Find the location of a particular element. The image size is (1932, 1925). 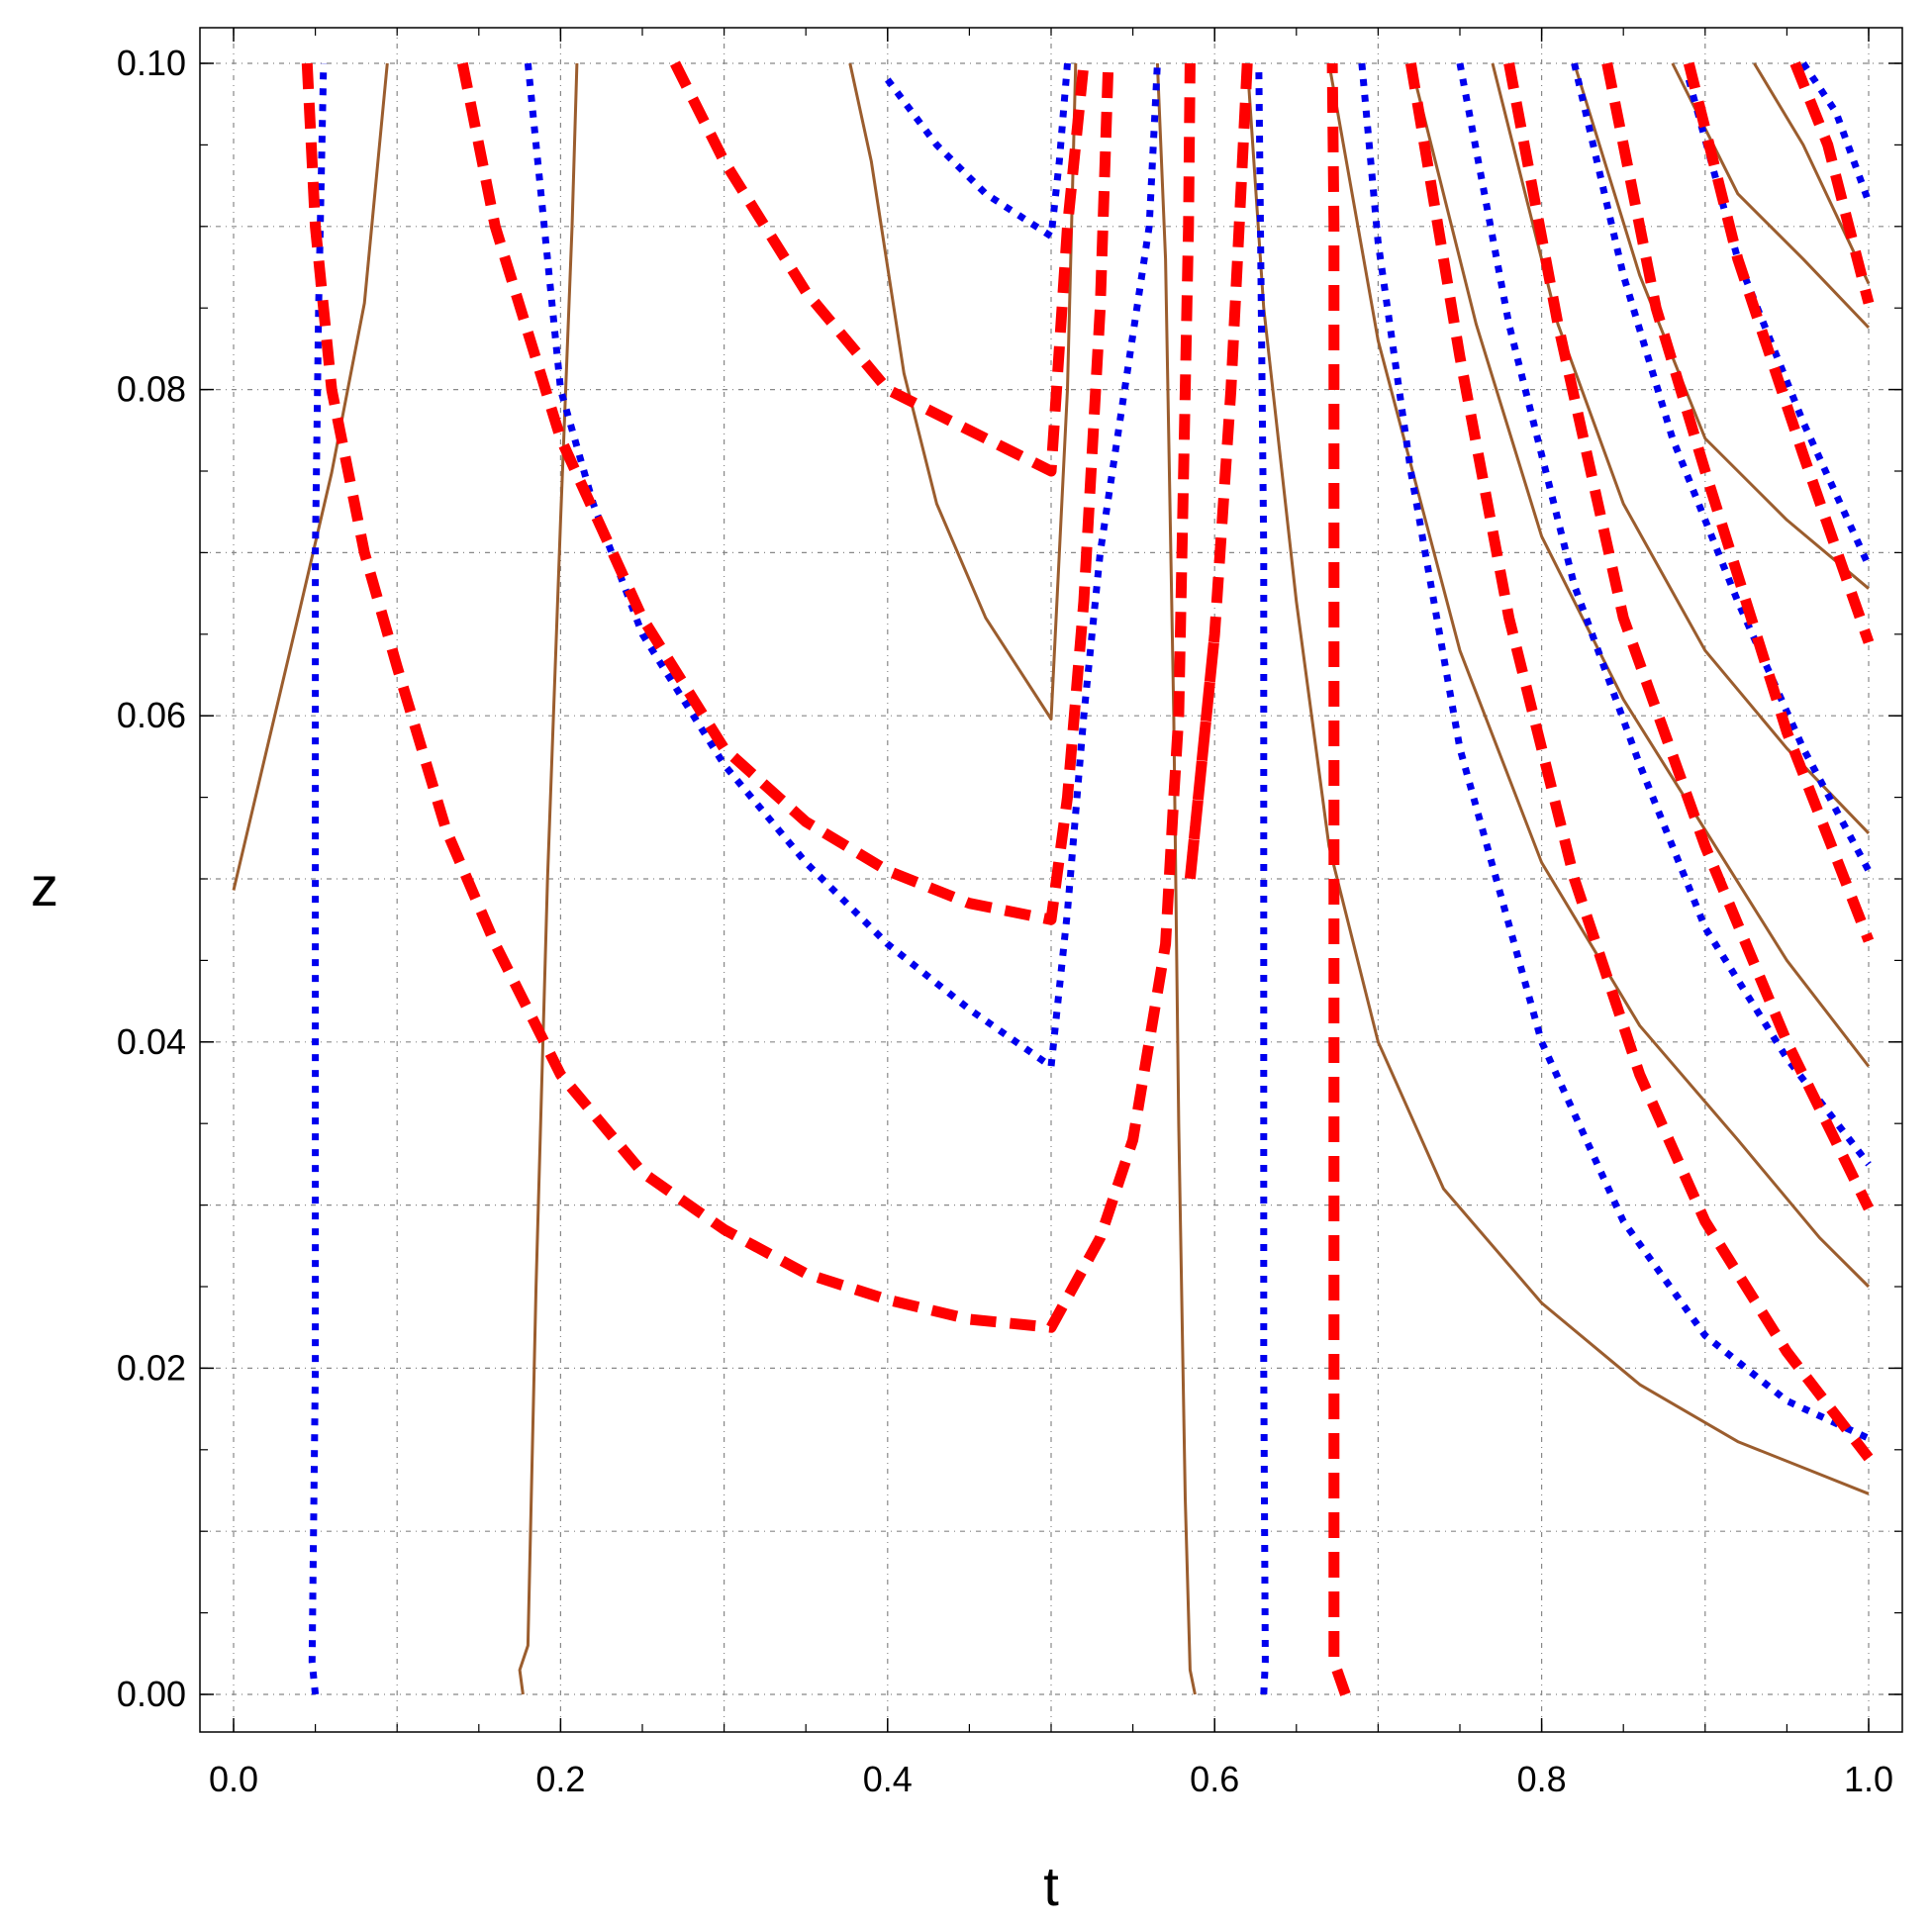

x-tick-label: 0.0 is located at coordinates (233, 1779).